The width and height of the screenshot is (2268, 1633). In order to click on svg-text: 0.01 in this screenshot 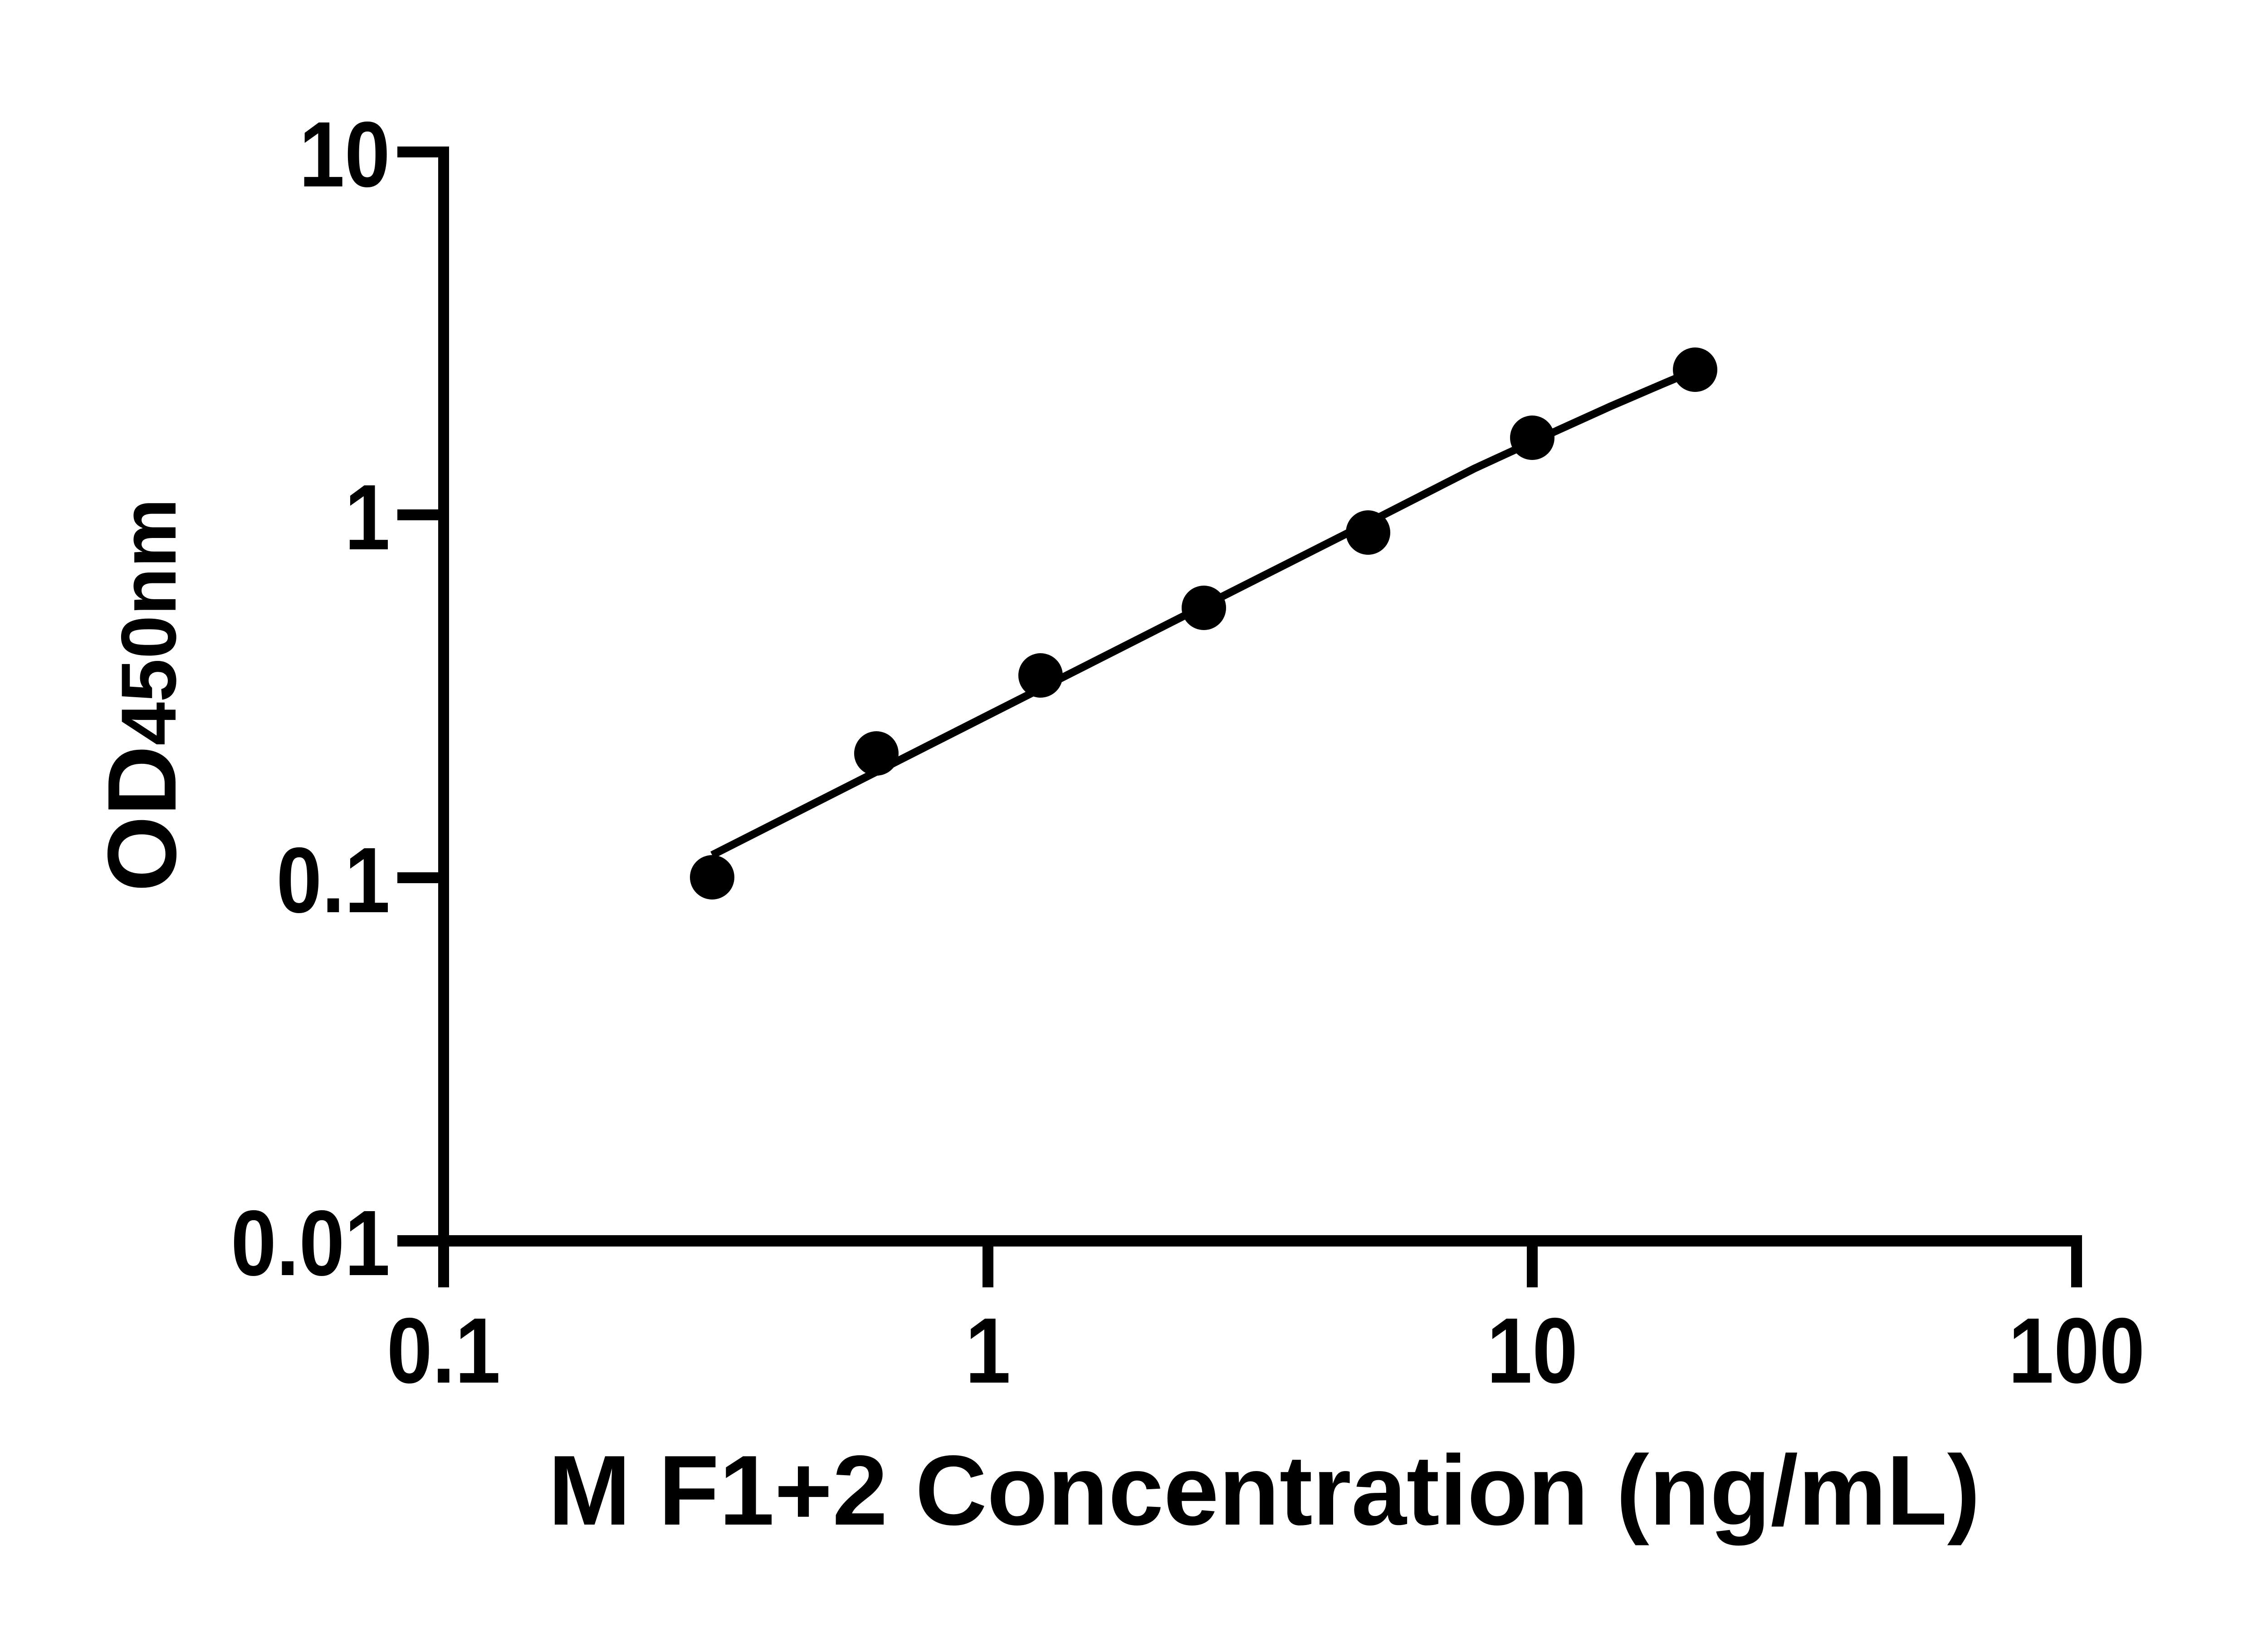, I will do `click(311, 1243)`.